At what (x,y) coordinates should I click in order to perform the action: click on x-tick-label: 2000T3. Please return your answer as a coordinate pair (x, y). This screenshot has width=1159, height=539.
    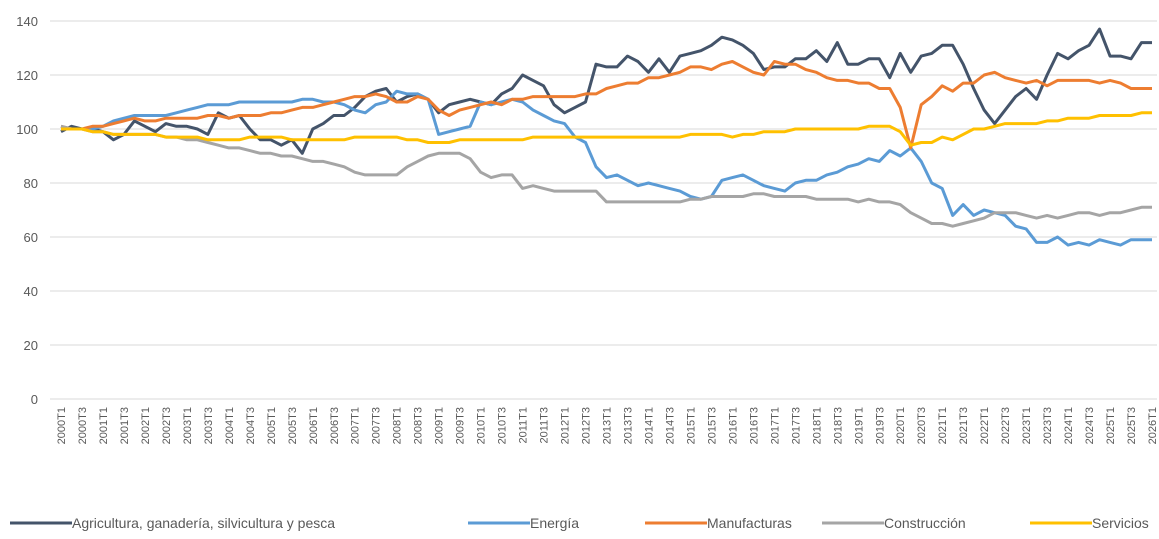
    Looking at the image, I should click on (83, 425).